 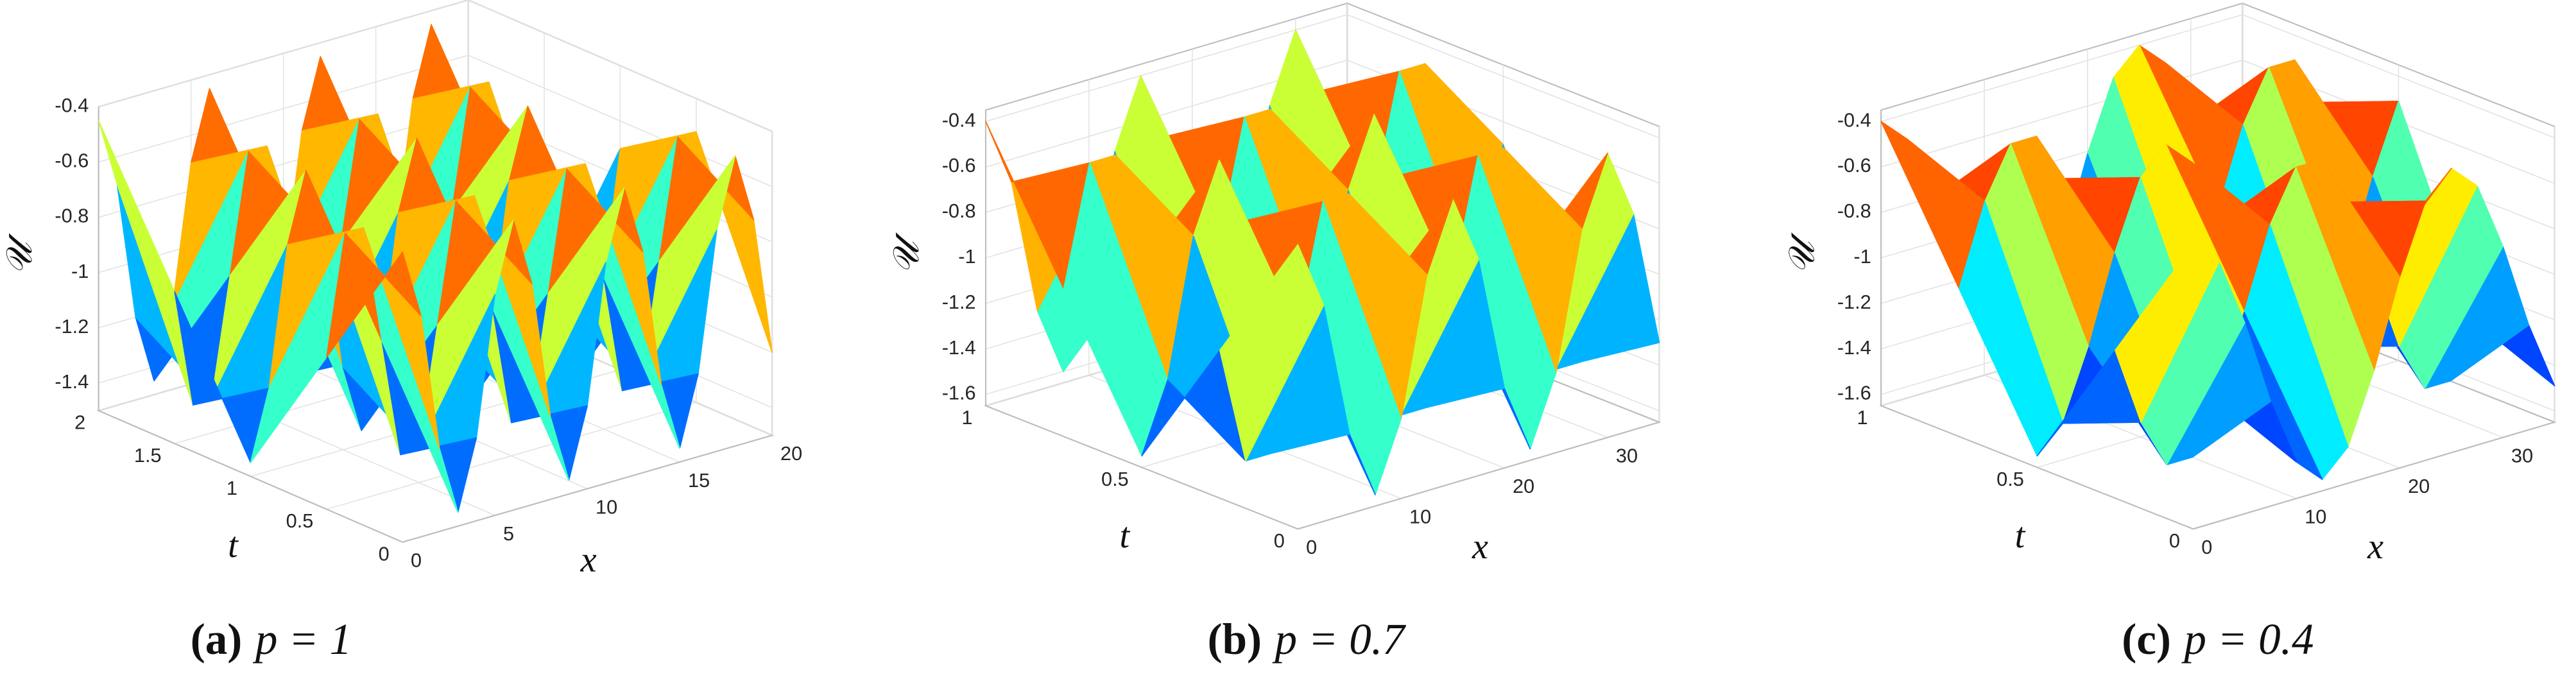 I want to click on caption: (a) p = 1, so click(x=271, y=639).